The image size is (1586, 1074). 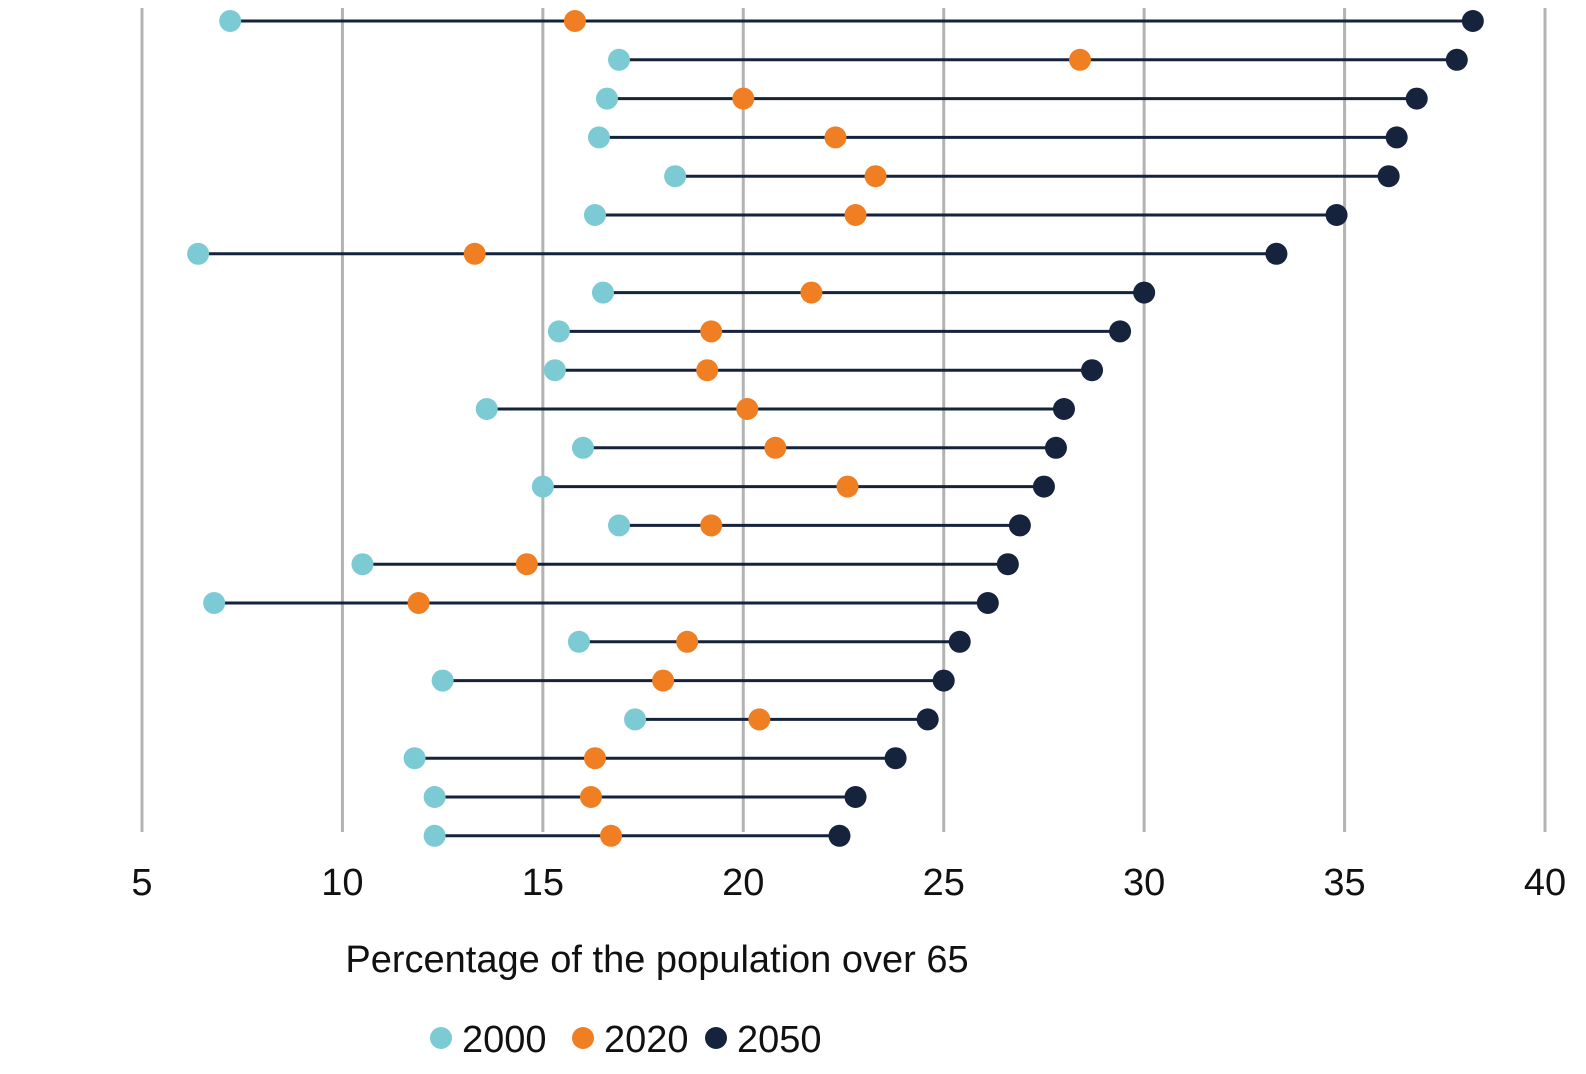 I want to click on x-tick-label-25: 25, so click(x=944, y=883).